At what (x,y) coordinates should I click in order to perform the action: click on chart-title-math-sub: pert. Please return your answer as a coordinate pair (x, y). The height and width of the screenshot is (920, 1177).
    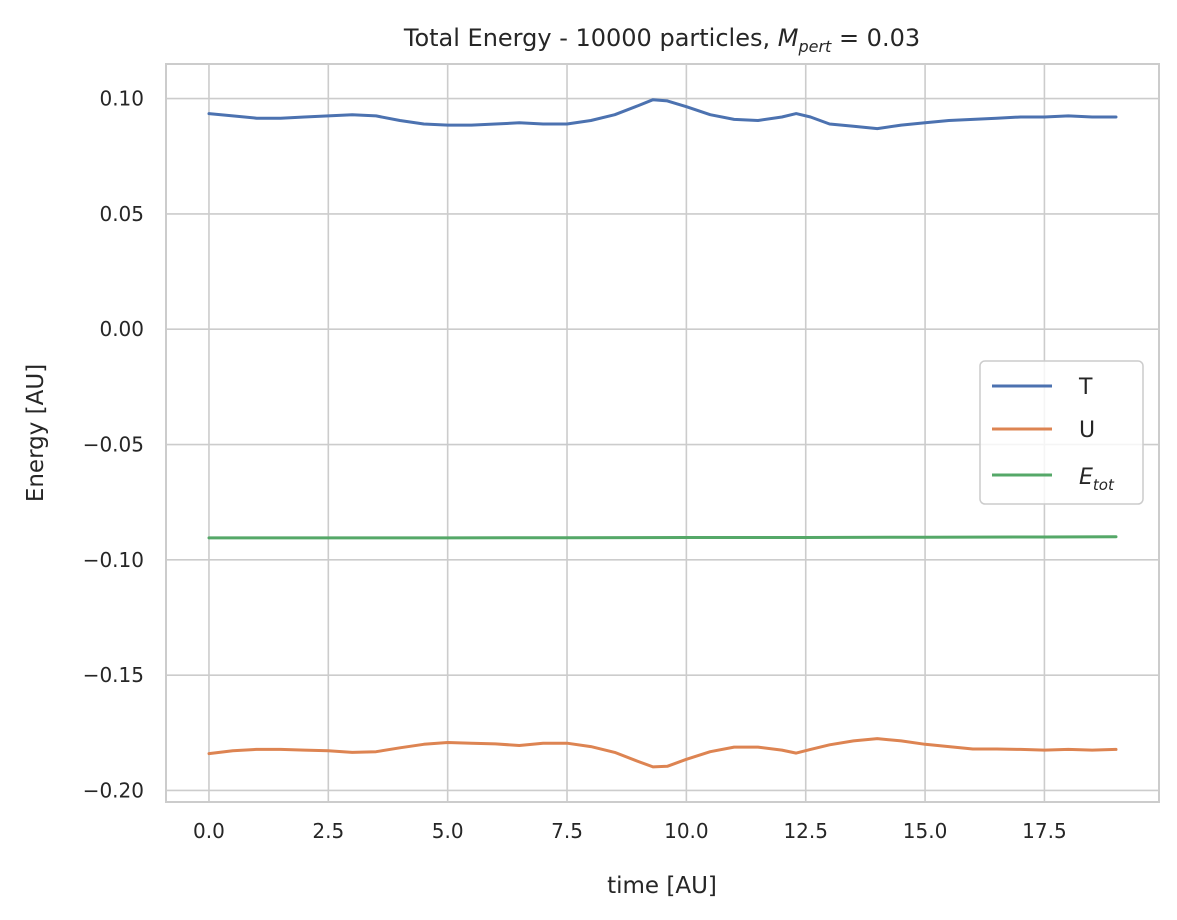
    Looking at the image, I should click on (814, 46).